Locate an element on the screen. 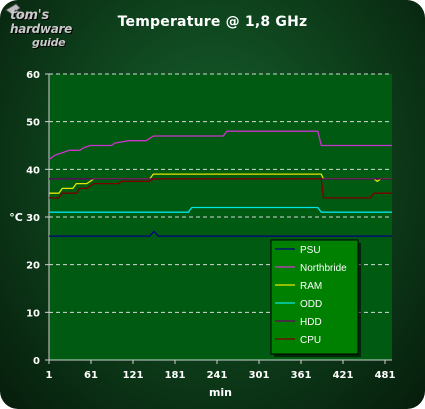 The image size is (425, 409). y-tick-label-1: 10 is located at coordinates (33, 313).